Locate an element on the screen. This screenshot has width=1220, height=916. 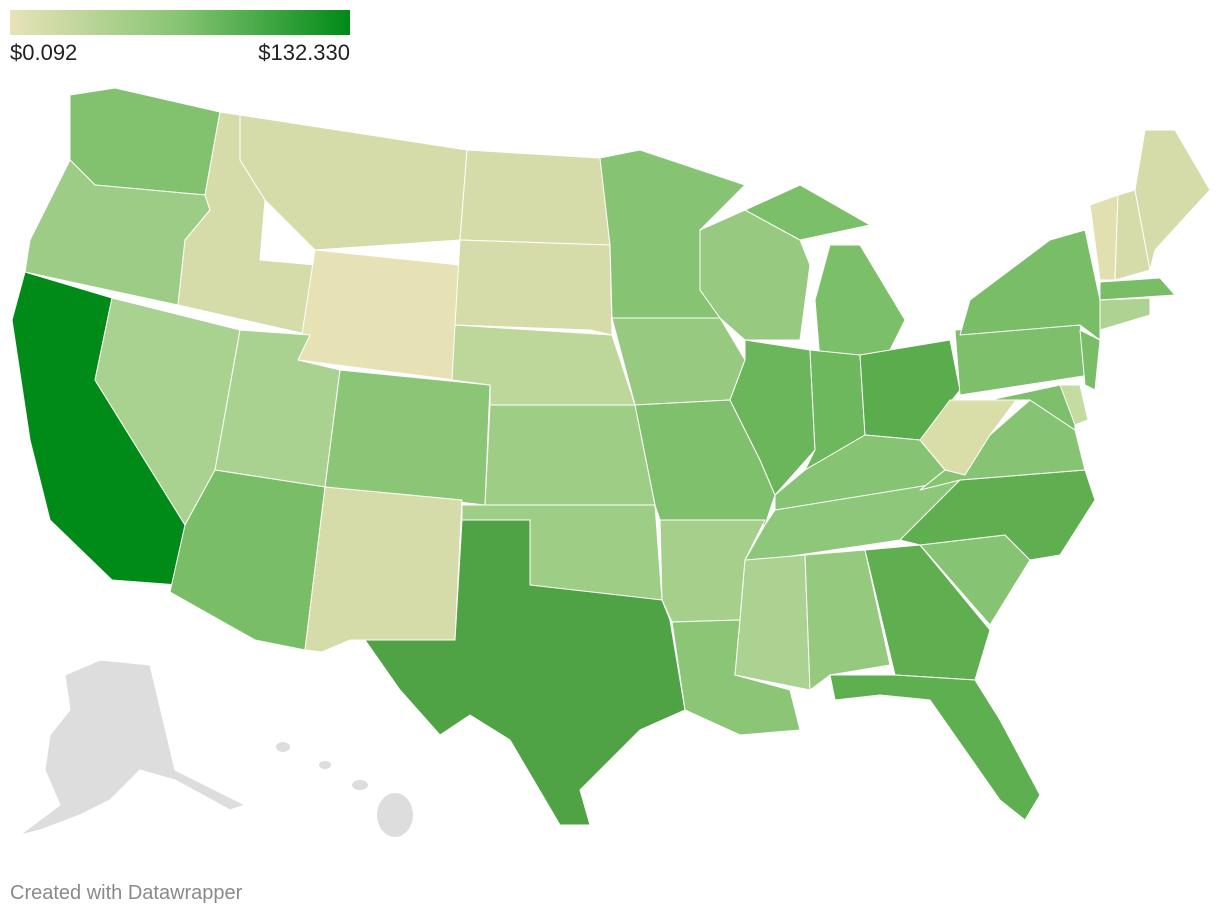
footer: Created with Datawrapper is located at coordinates (126, 893).